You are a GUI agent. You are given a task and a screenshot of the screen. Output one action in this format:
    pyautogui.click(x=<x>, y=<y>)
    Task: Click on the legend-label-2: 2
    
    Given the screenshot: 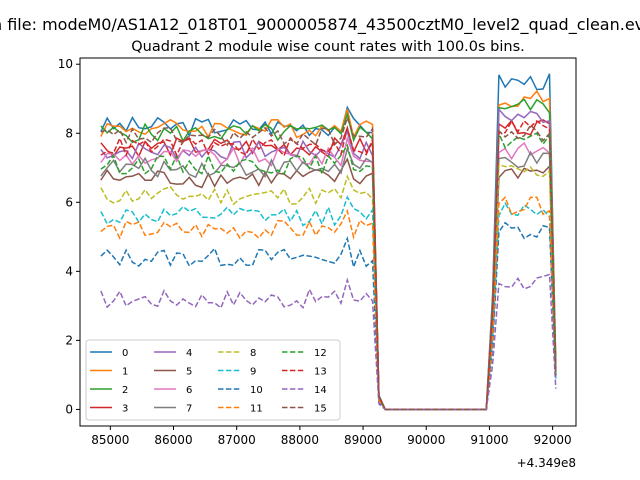 What is the action you would take?
    pyautogui.click(x=125, y=390)
    